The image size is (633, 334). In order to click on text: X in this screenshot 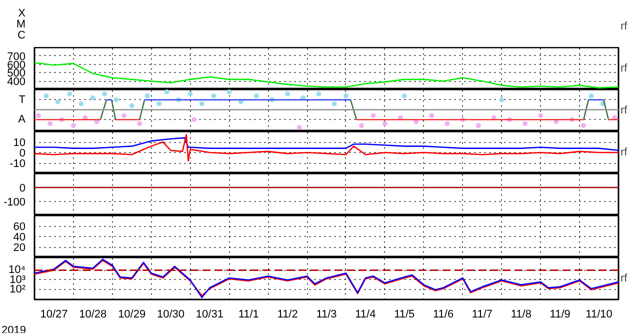, I will do `click(22, 14)`.